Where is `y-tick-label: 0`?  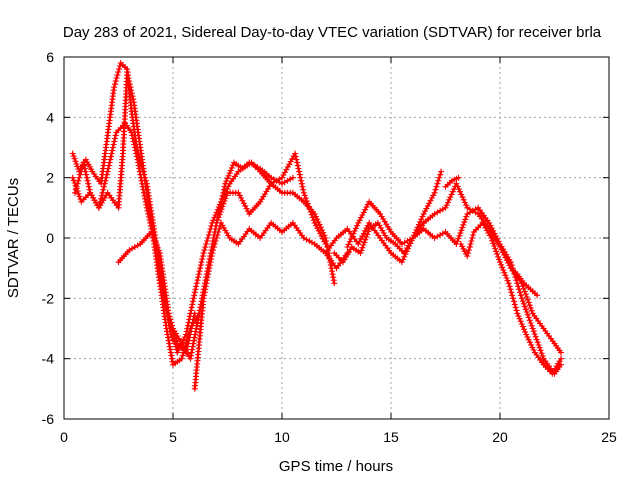 y-tick-label: 0 is located at coordinates (50, 238).